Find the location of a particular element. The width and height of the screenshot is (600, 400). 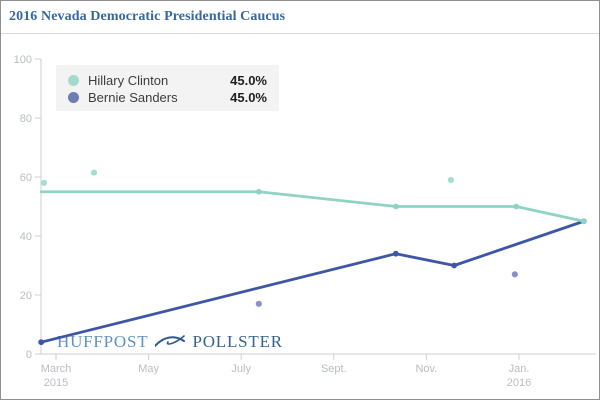

pollster-bird-logo-icon is located at coordinates (170, 343).